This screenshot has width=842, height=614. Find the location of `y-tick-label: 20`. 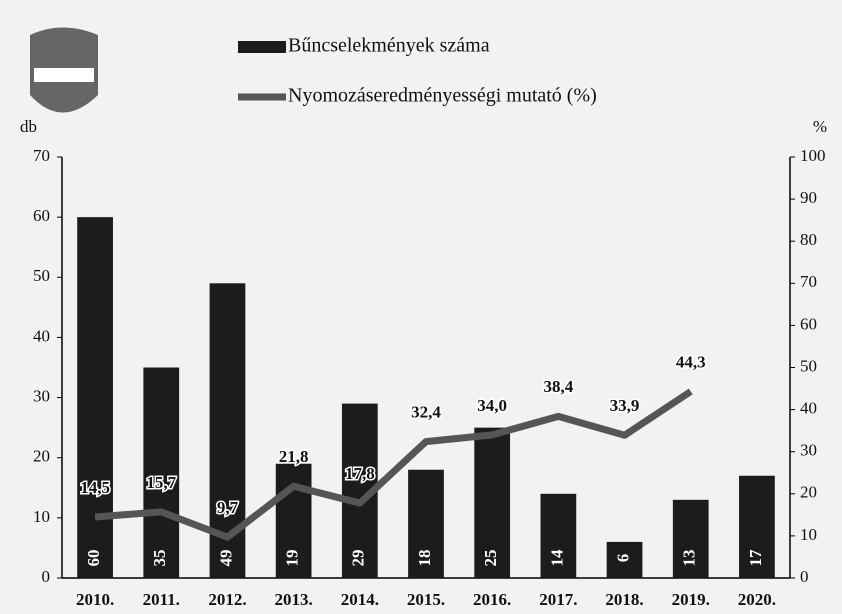

y-tick-label: 20 is located at coordinates (41, 456).